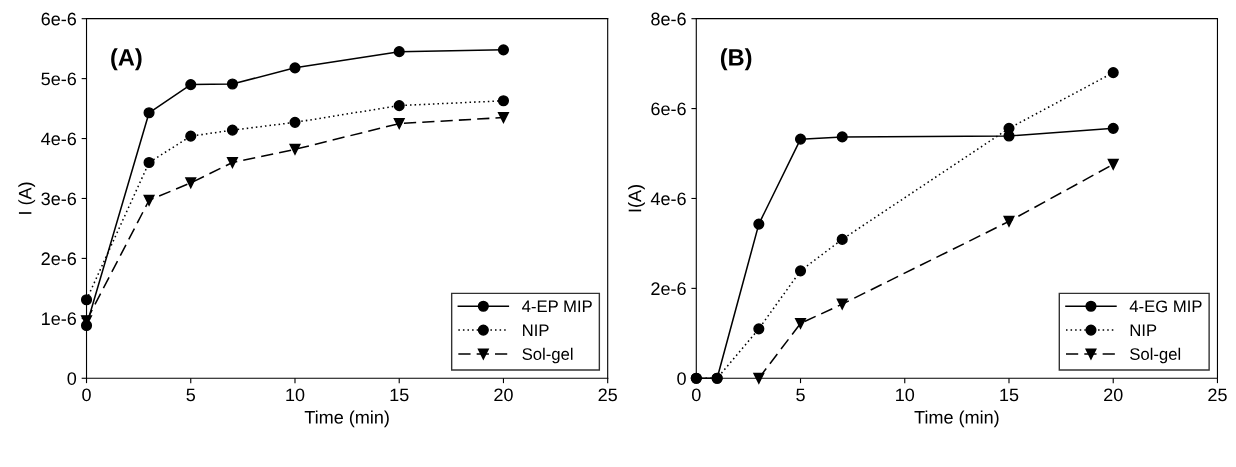  I want to click on y-tick-label: 3e-6, so click(59, 199).